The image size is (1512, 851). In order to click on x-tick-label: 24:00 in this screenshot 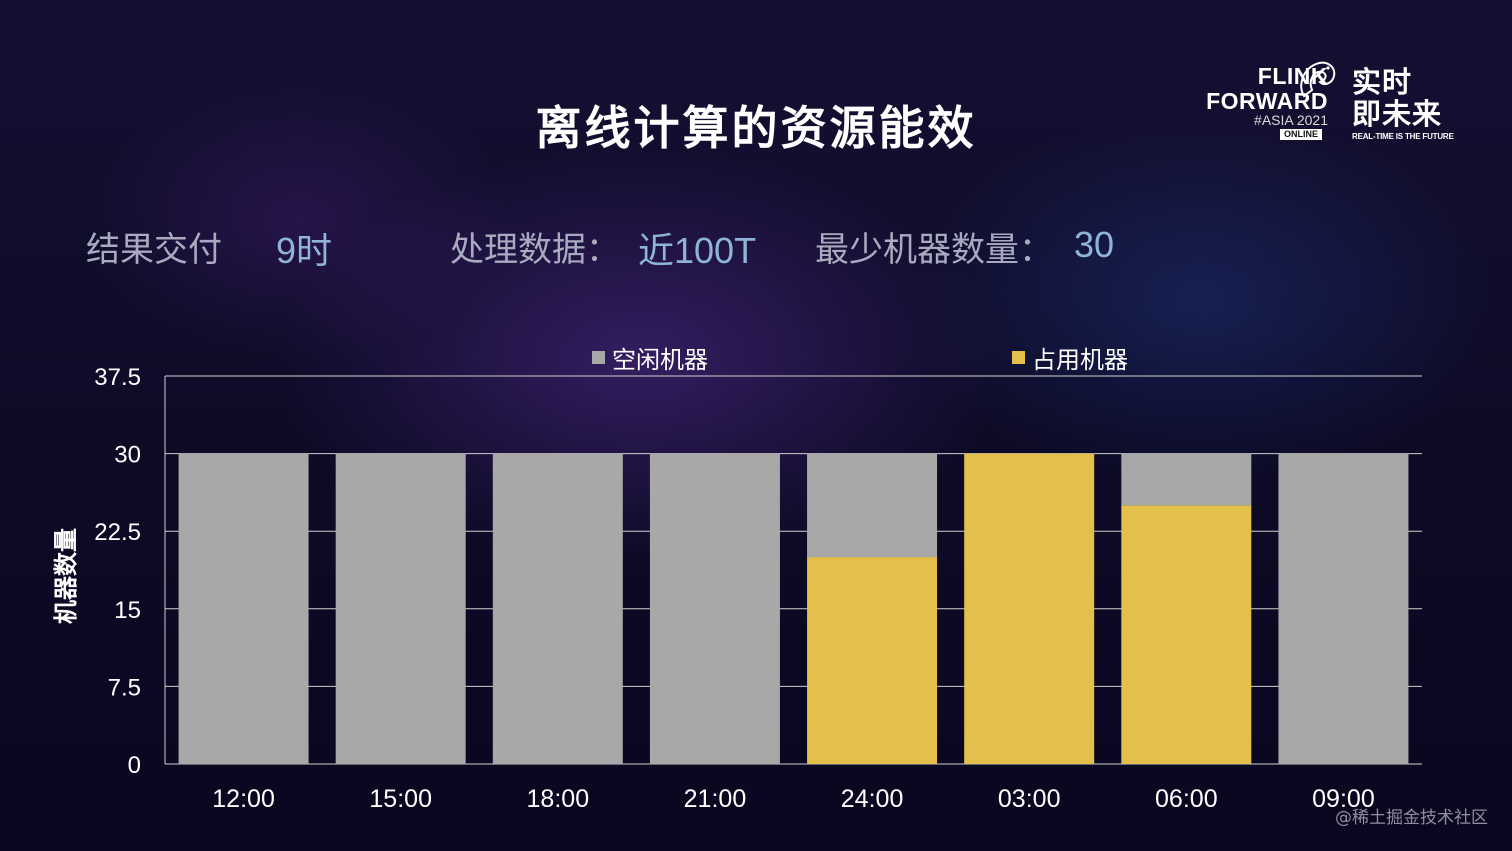, I will do `click(872, 799)`.